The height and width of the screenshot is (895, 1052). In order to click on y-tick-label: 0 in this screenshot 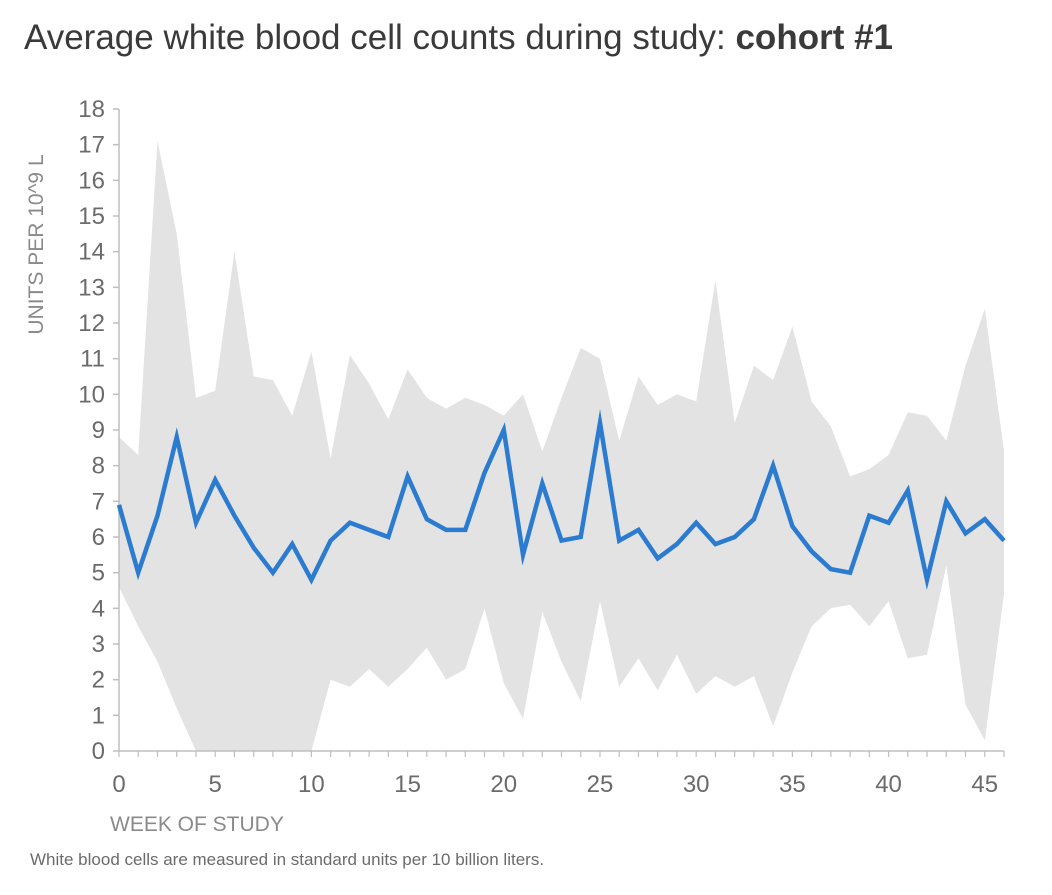, I will do `click(98, 751)`.